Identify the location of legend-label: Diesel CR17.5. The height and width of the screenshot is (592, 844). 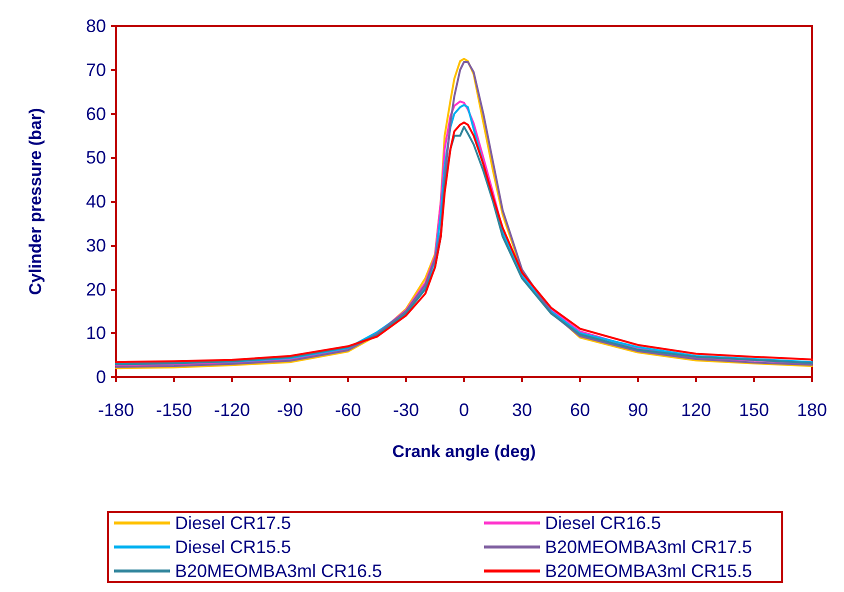
(233, 523).